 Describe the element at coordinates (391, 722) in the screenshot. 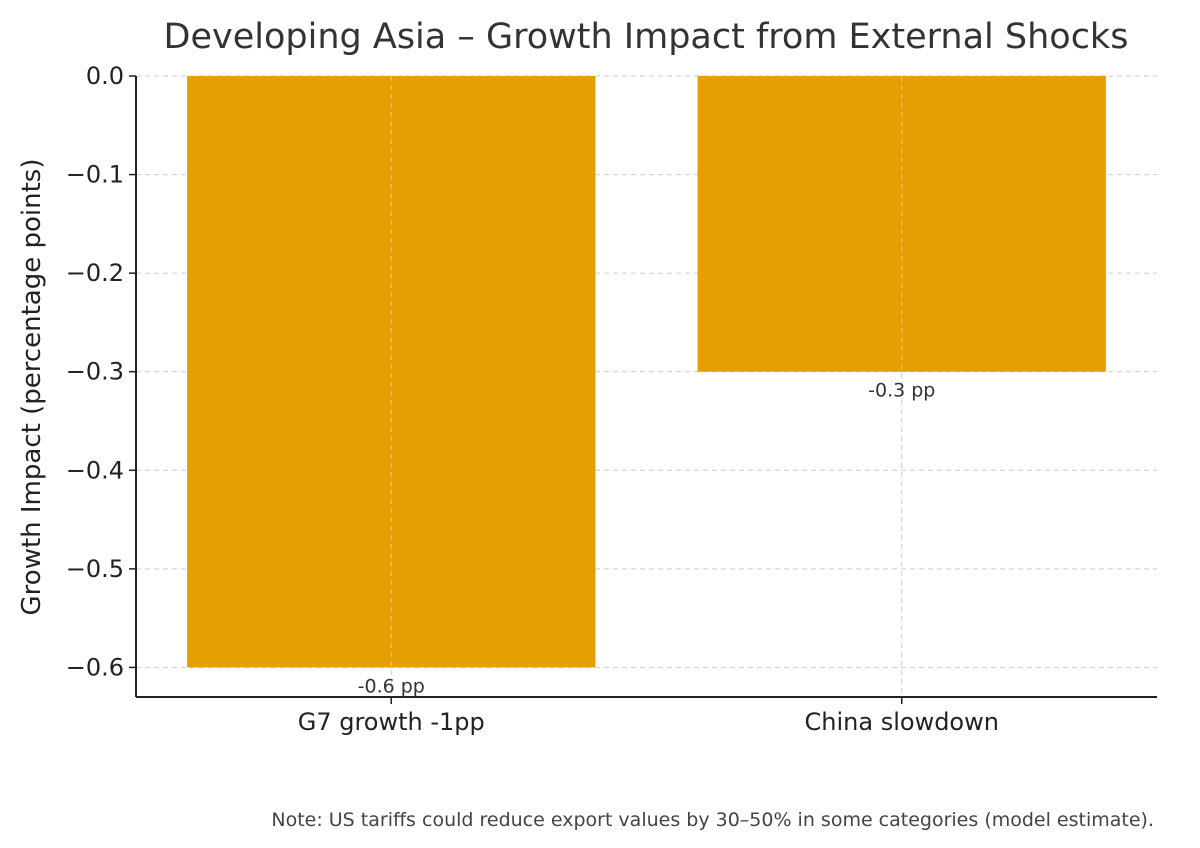

I see `x-tick-label: G7 growth -1pp` at that location.